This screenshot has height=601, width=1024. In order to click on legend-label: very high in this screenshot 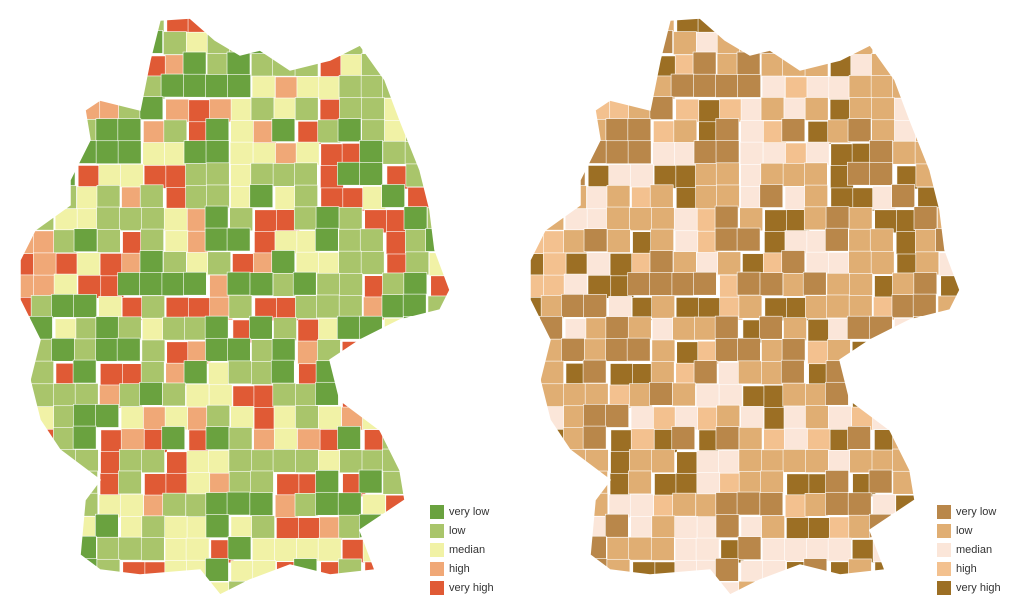, I will do `click(471, 588)`.